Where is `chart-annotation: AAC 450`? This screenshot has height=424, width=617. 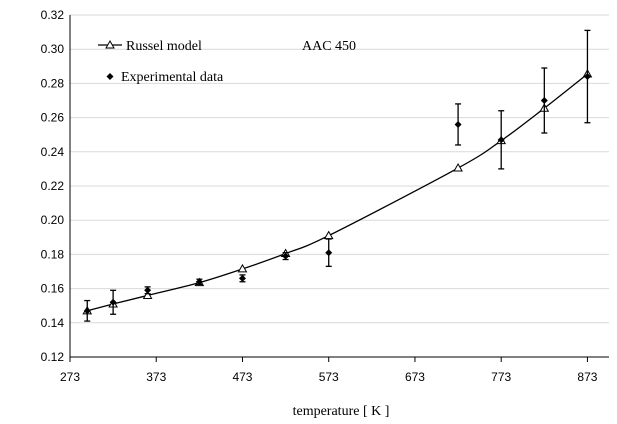
chart-annotation: AAC 450 is located at coordinates (329, 46).